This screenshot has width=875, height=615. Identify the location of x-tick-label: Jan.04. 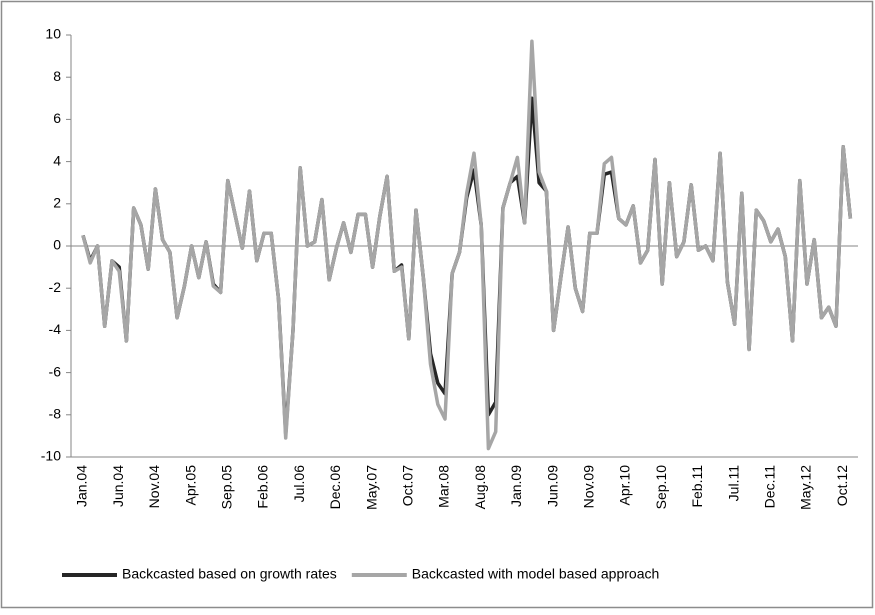
(82, 486).